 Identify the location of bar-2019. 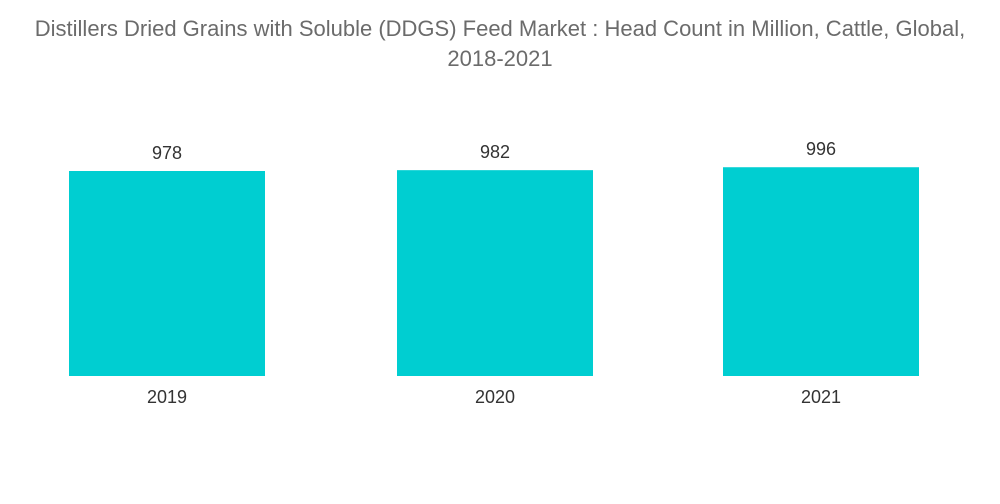
(167, 273).